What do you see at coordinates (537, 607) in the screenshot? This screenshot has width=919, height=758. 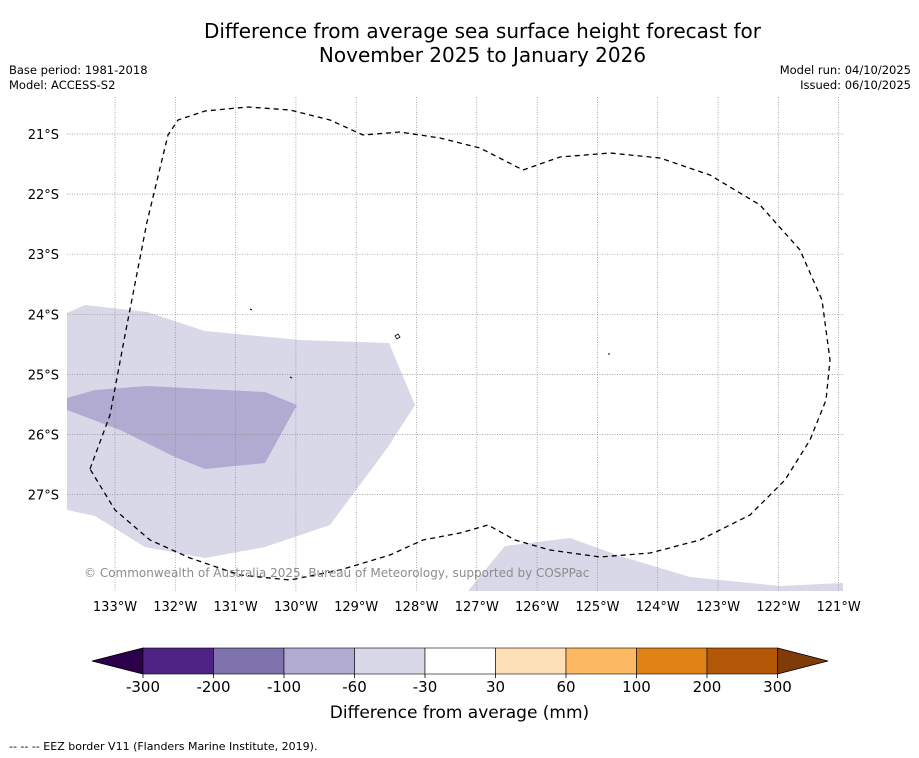 I see `longitude-label: 126°W` at bounding box center [537, 607].